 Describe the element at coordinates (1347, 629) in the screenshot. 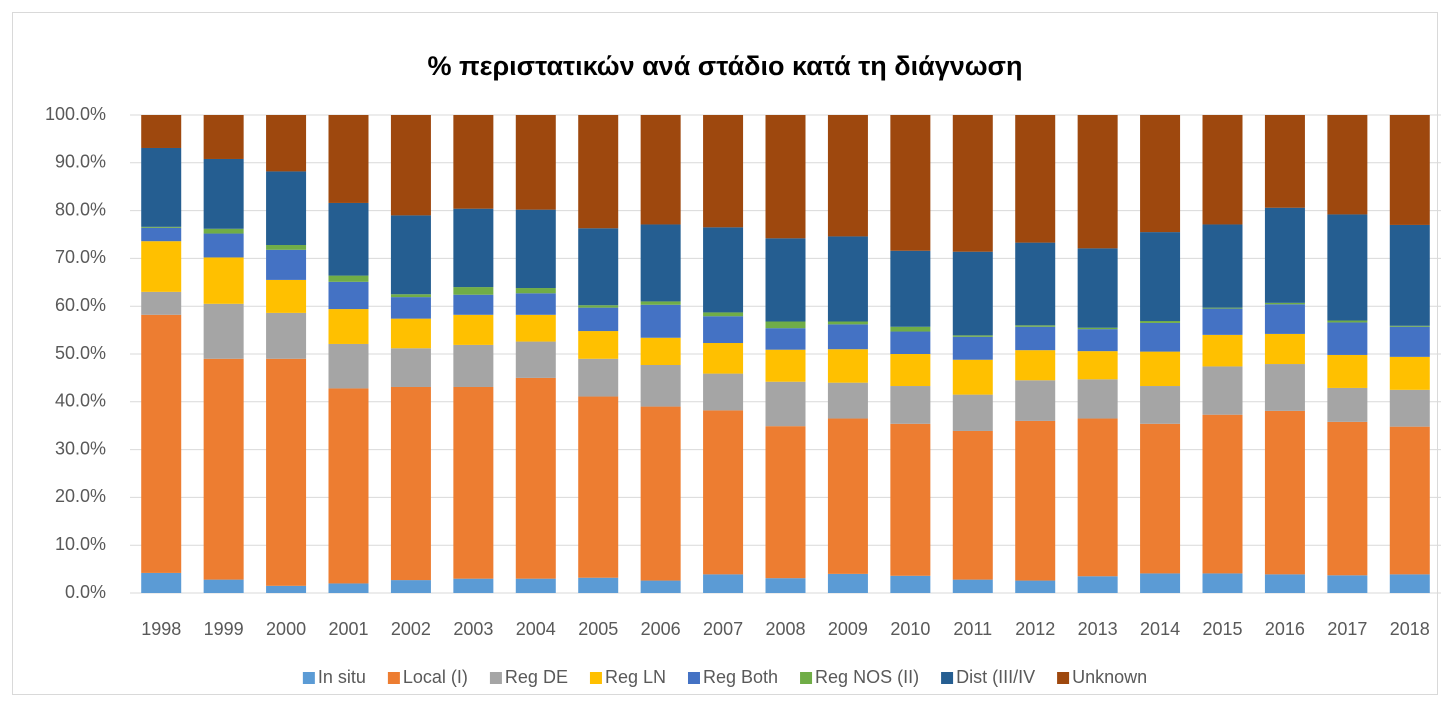

I see `x-tick-label: 2017` at that location.